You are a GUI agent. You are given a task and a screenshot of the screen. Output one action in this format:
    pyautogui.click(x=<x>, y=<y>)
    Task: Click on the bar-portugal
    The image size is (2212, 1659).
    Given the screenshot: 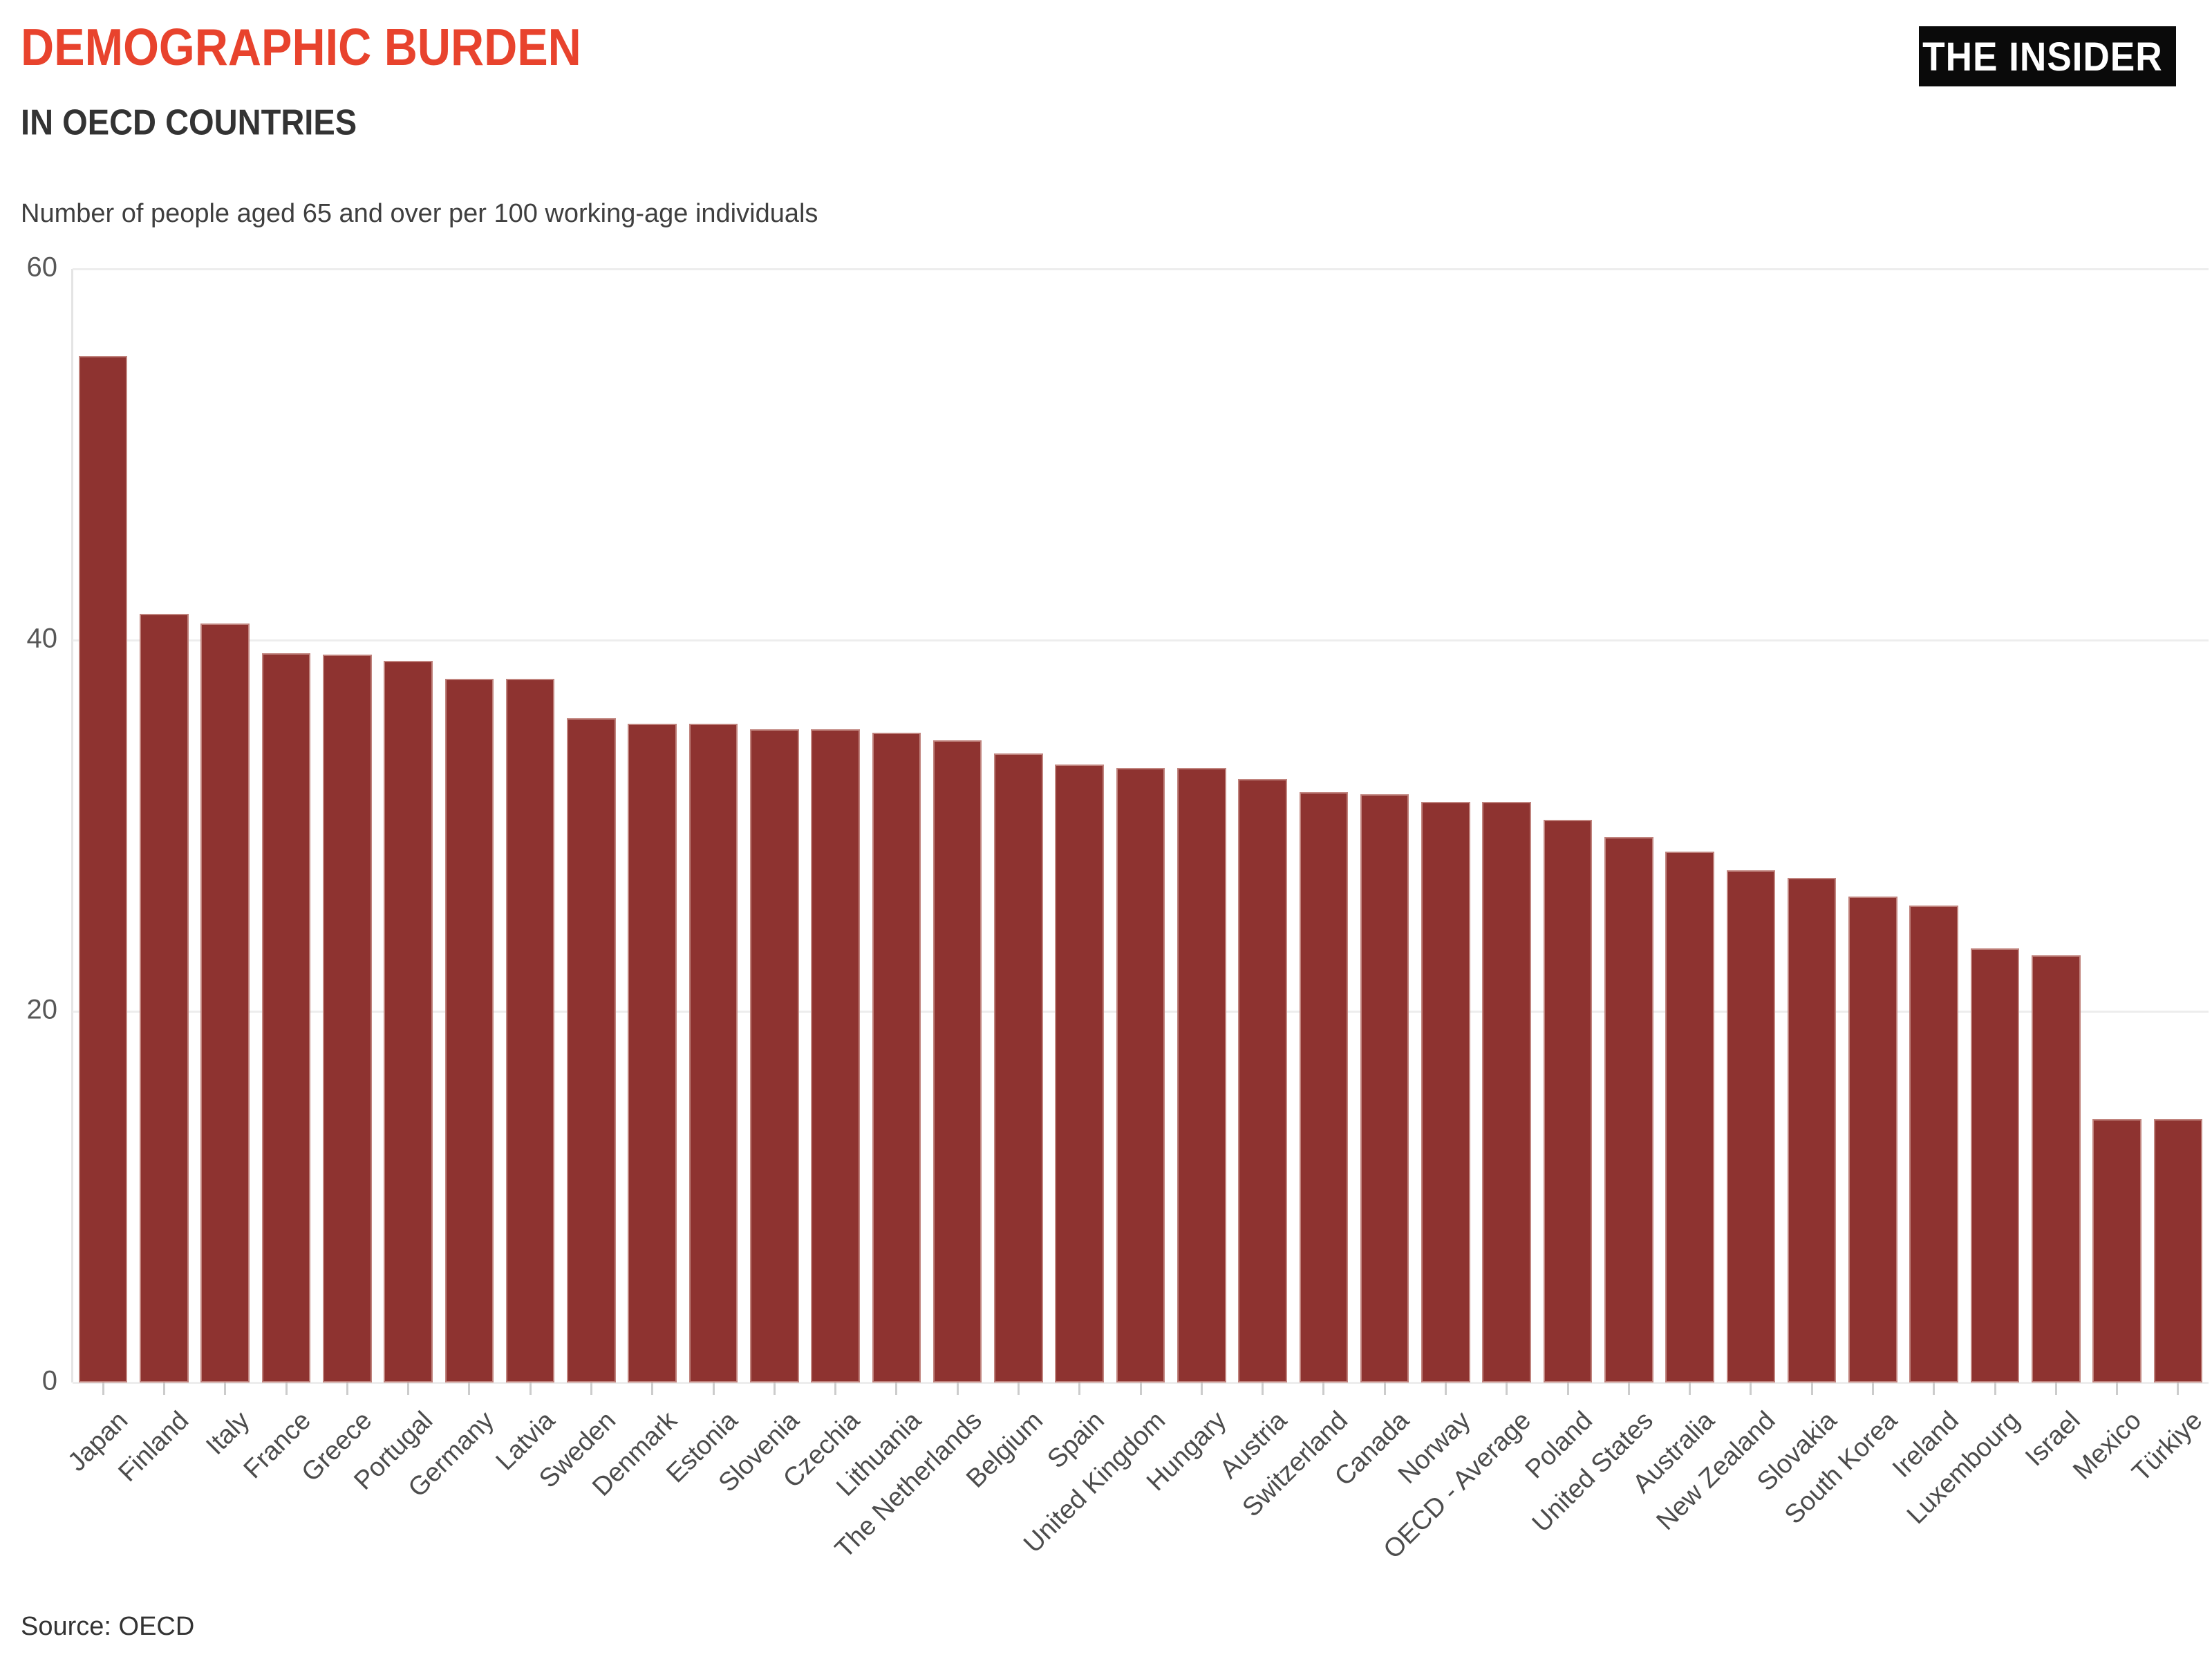 What is the action you would take?
    pyautogui.click(x=408, y=1021)
    